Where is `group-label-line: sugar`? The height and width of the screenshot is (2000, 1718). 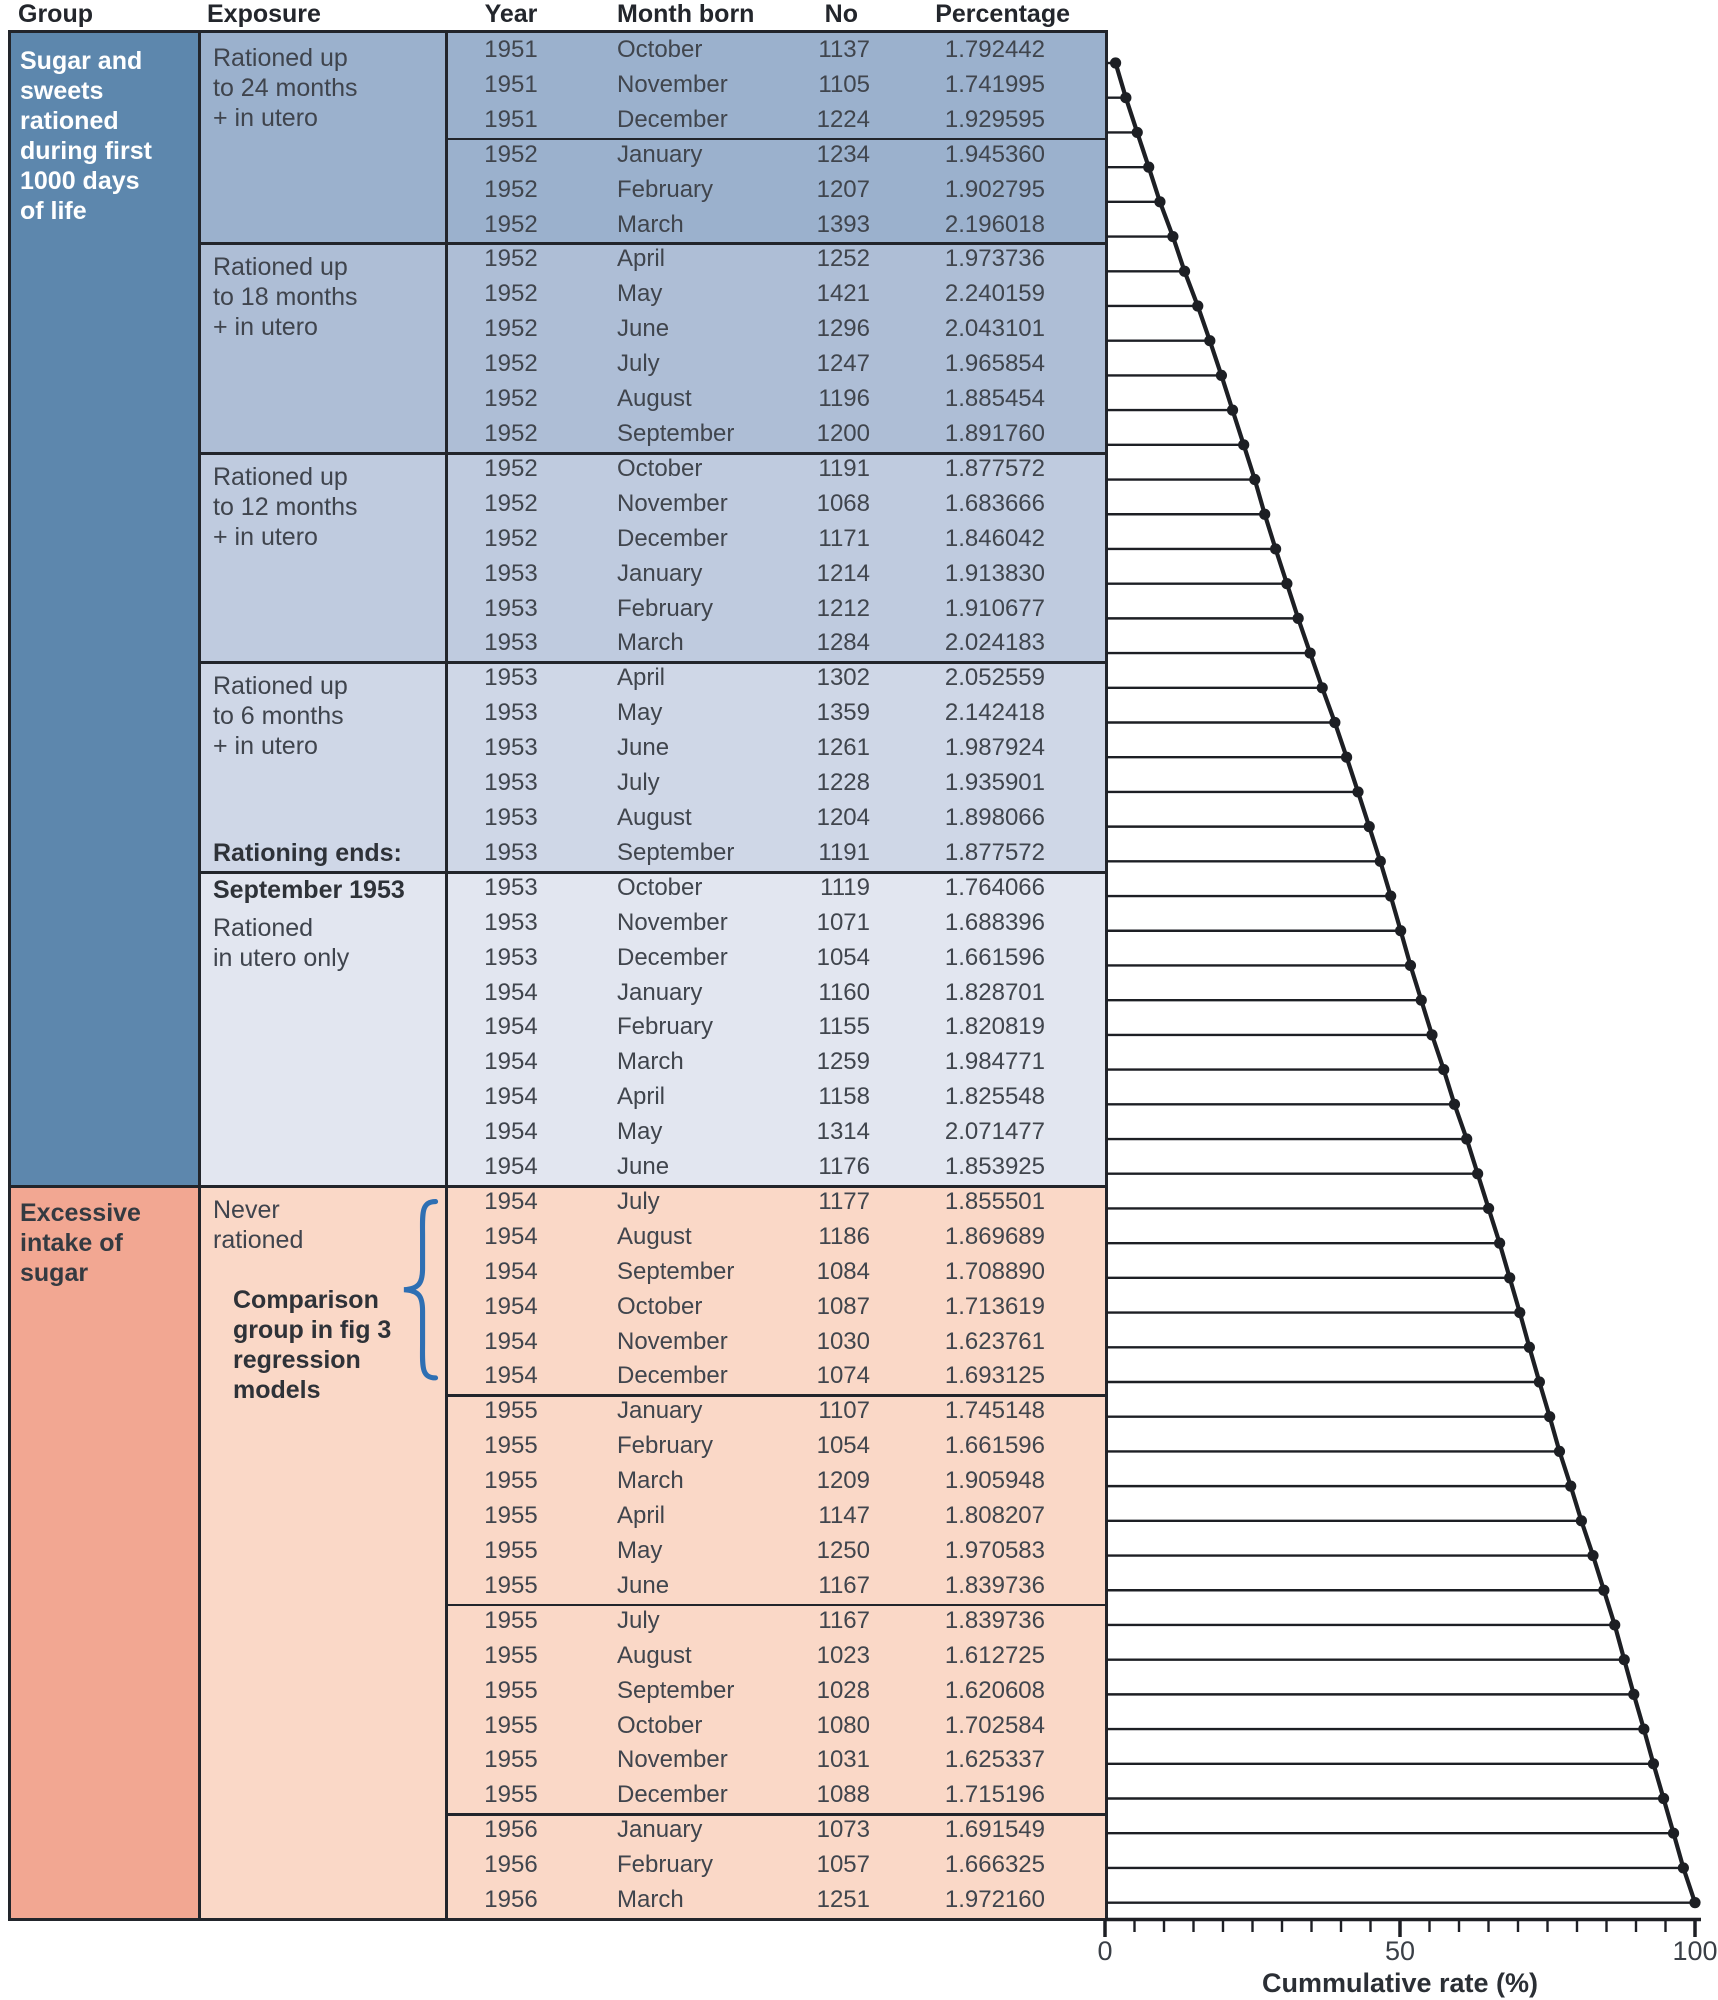 group-label-line: sugar is located at coordinates (54, 1272).